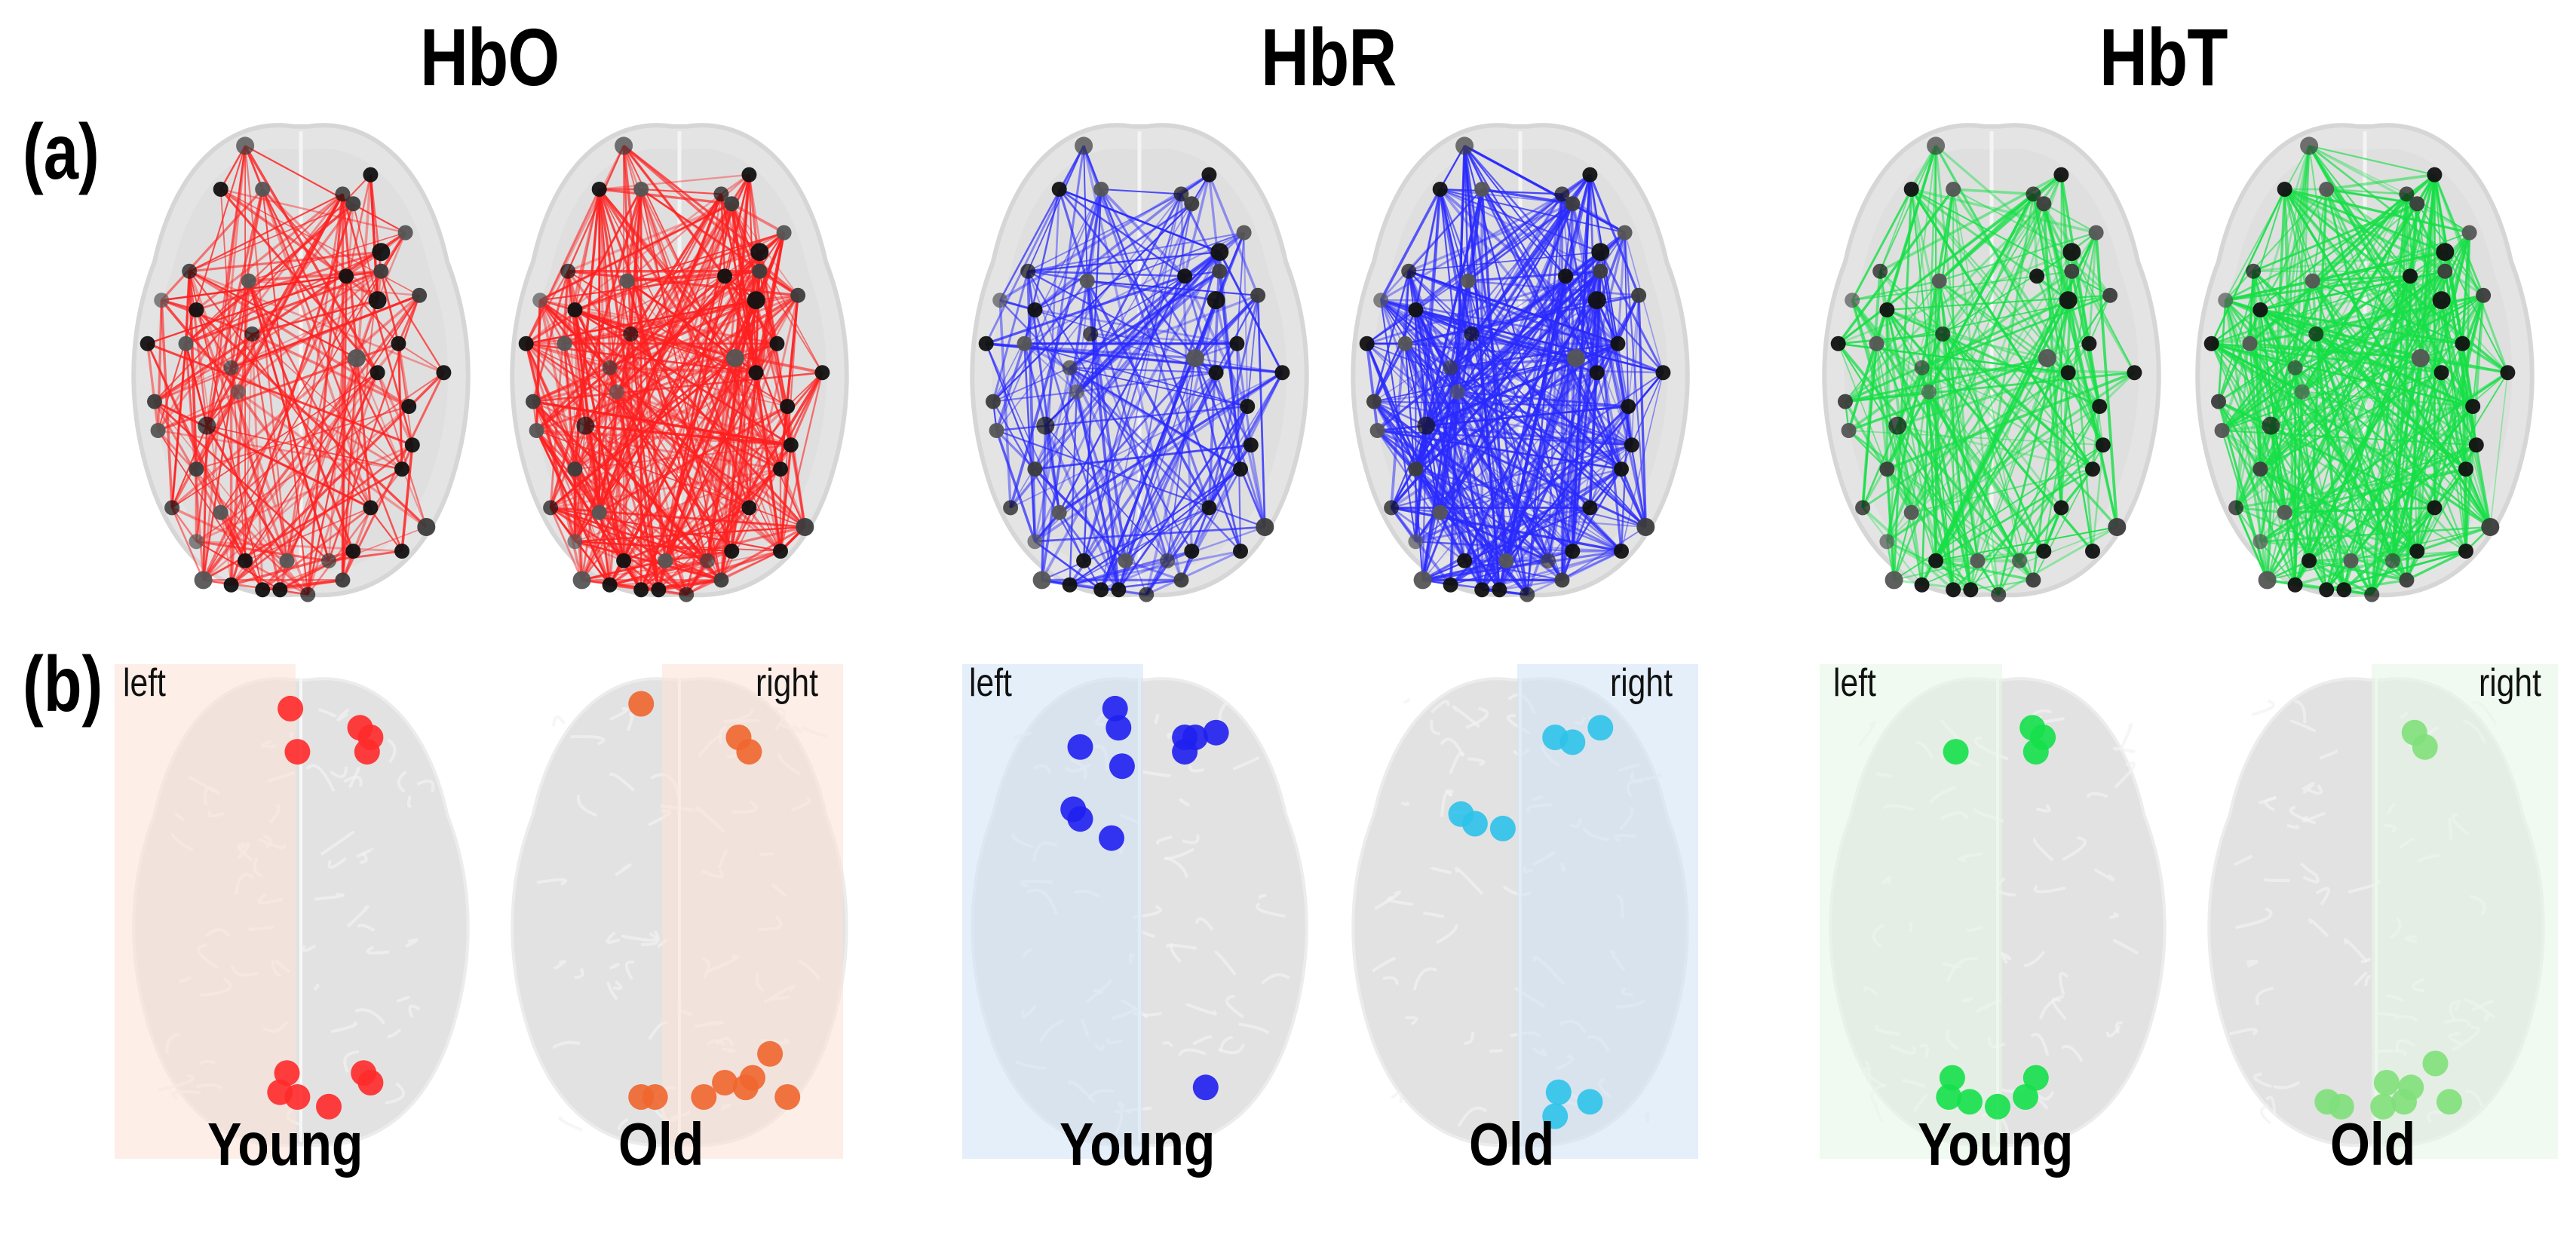 The height and width of the screenshot is (1244, 2576). Describe the element at coordinates (1991, 362) in the screenshot. I see `hbt-young-connectivity-brain` at that location.